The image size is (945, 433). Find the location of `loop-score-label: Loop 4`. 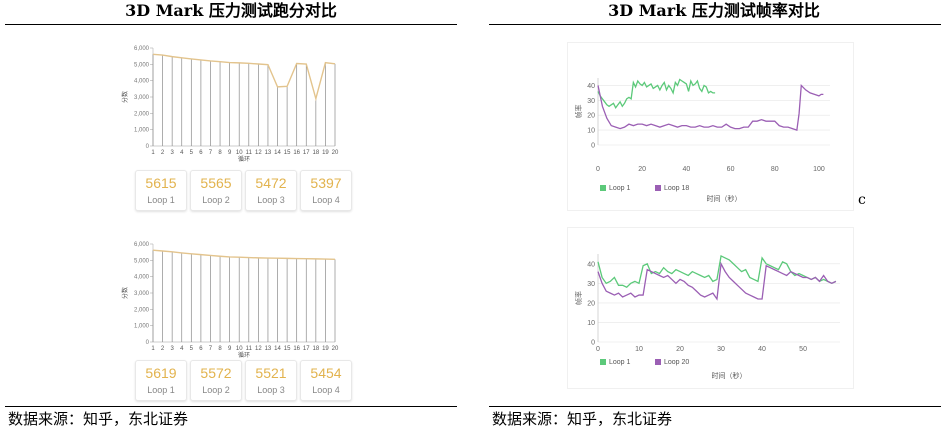

loop-score-label: Loop 4 is located at coordinates (326, 200).